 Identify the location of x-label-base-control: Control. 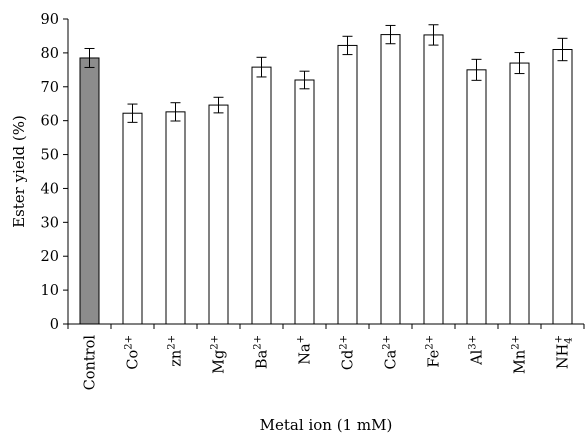
(91, 363).